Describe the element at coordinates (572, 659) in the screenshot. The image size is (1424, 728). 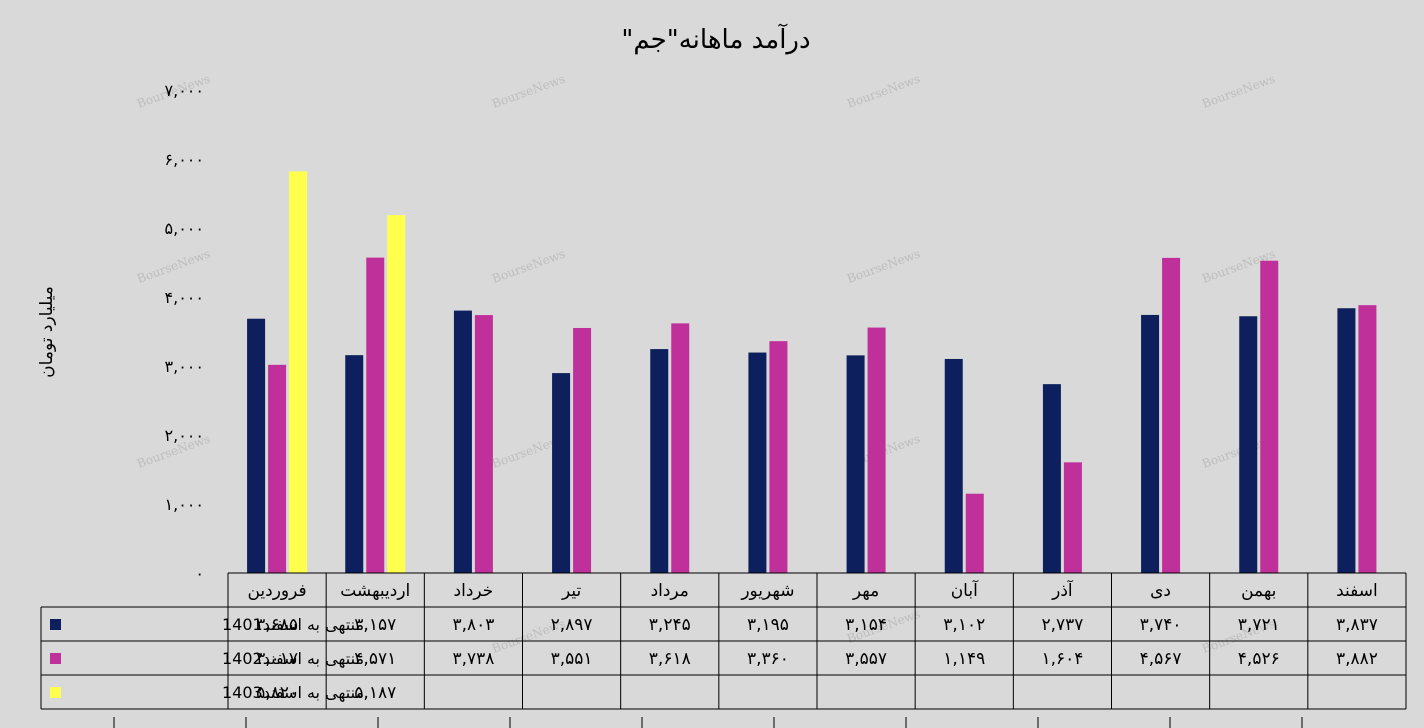
I see `data-label: ۳,۵۵۱` at that location.